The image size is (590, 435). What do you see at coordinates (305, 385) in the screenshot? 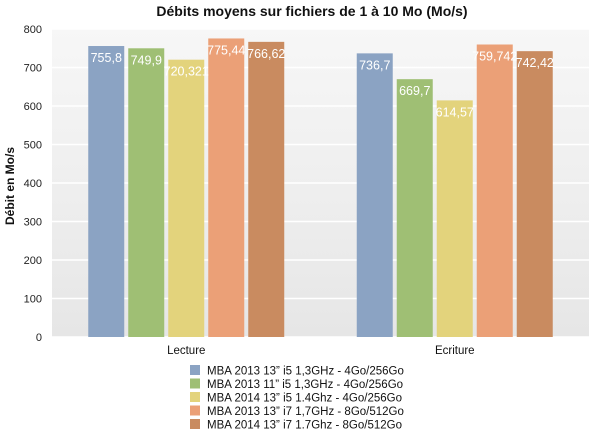
I see `legend-item-label: MBA 2013 11” i5 1,3GHz - 4Go/256Go` at bounding box center [305, 385].